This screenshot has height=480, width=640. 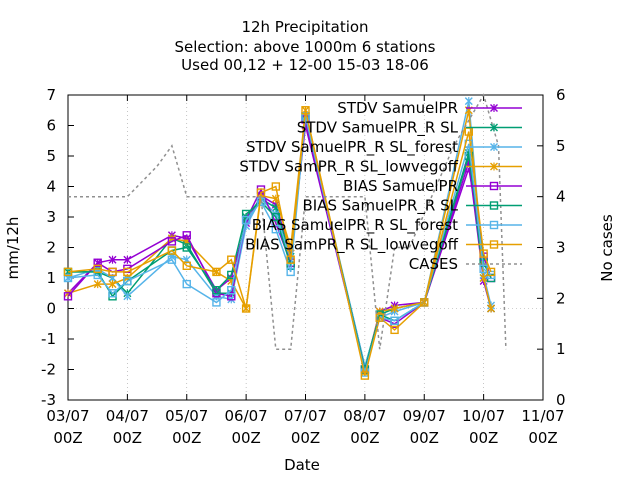 What do you see at coordinates (561, 95) in the screenshot?
I see `y2-tick-label: 6` at bounding box center [561, 95].